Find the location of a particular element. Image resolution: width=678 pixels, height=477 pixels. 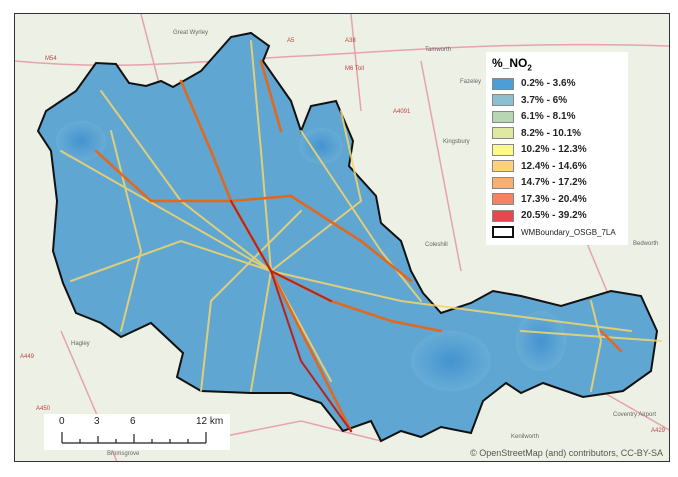

scale-label: 6 is located at coordinates (133, 421).